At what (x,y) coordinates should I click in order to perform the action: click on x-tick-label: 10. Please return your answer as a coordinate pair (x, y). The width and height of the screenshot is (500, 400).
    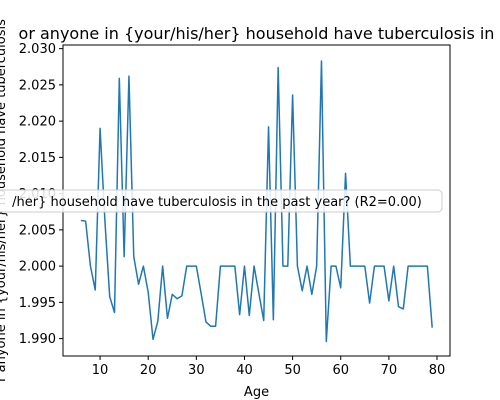
    Looking at the image, I should click on (100, 370).